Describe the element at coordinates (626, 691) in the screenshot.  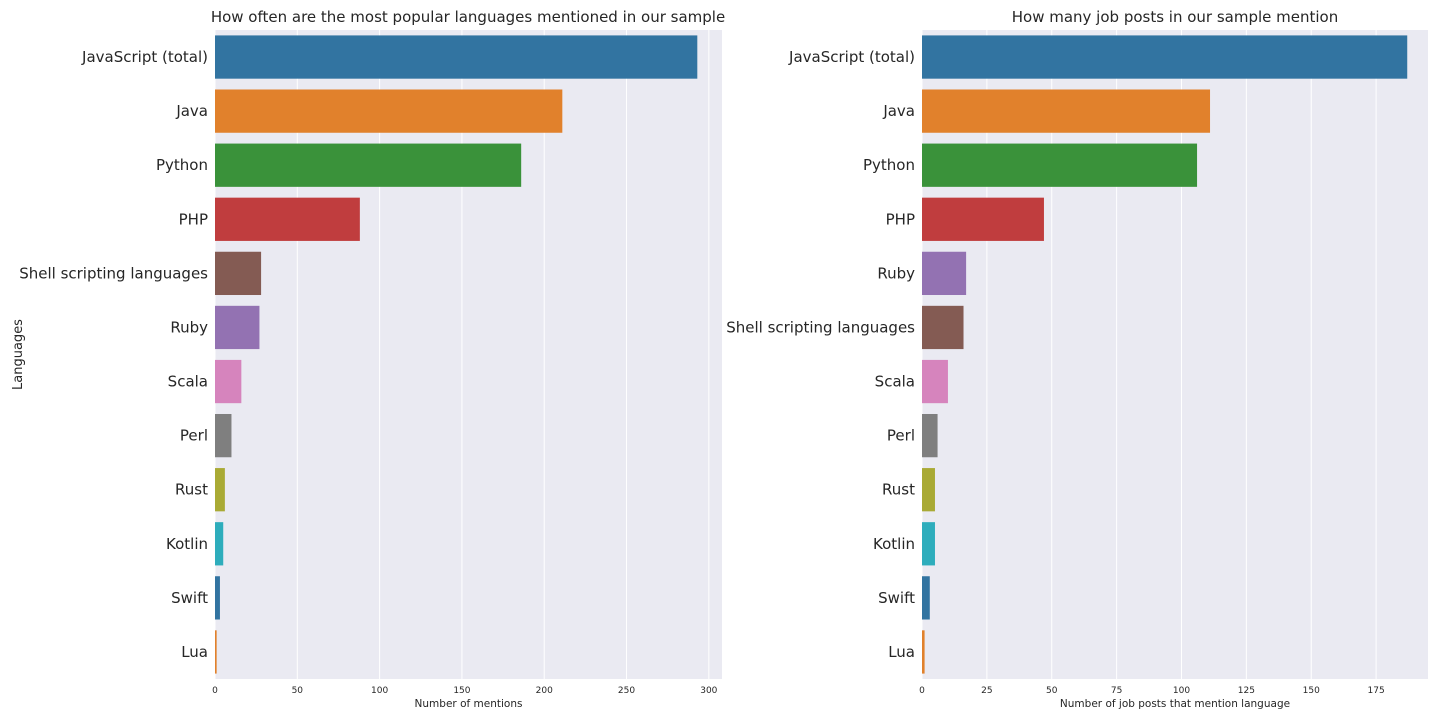
I see `x-tick-label: 250` at that location.